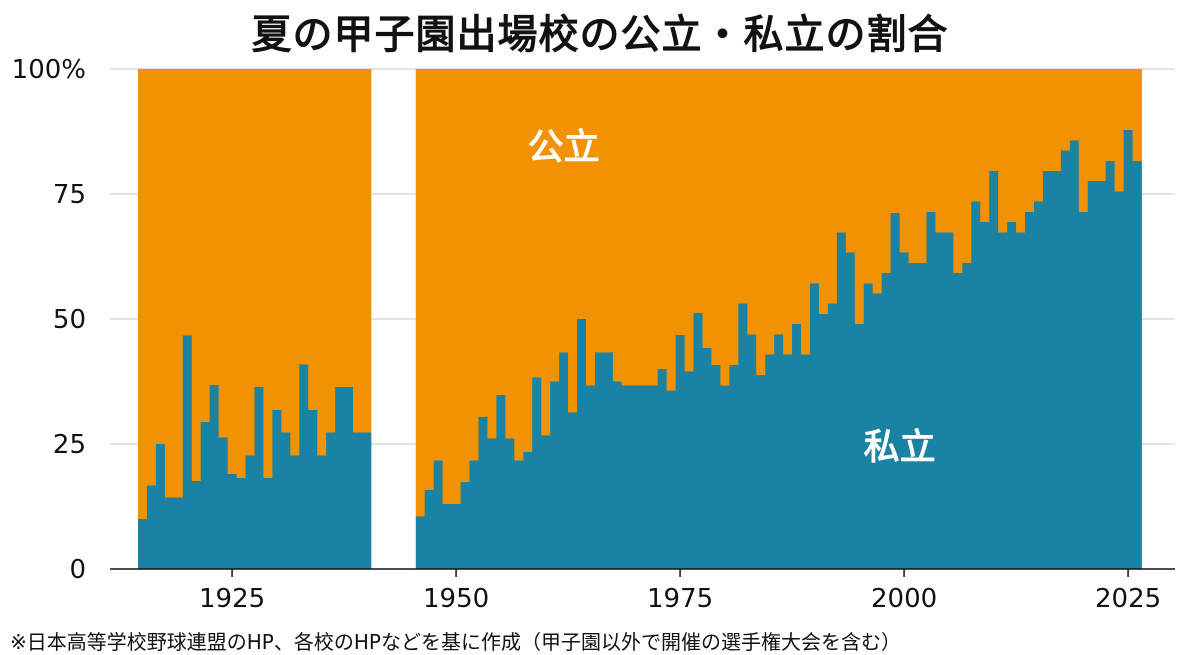 The width and height of the screenshot is (1200, 655). What do you see at coordinates (77, 570) in the screenshot?
I see `y-tick-label: 0` at bounding box center [77, 570].